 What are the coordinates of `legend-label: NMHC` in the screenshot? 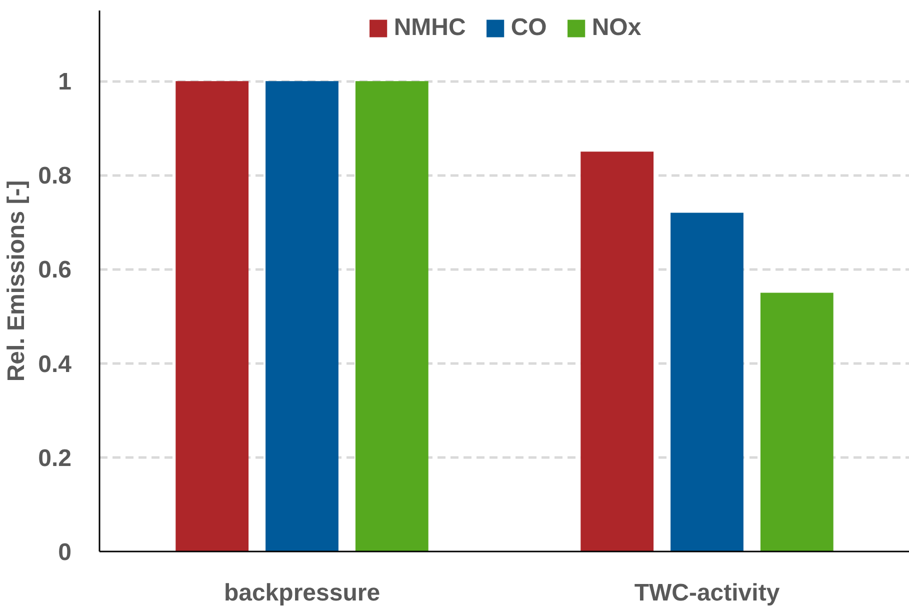 It's located at (430, 28).